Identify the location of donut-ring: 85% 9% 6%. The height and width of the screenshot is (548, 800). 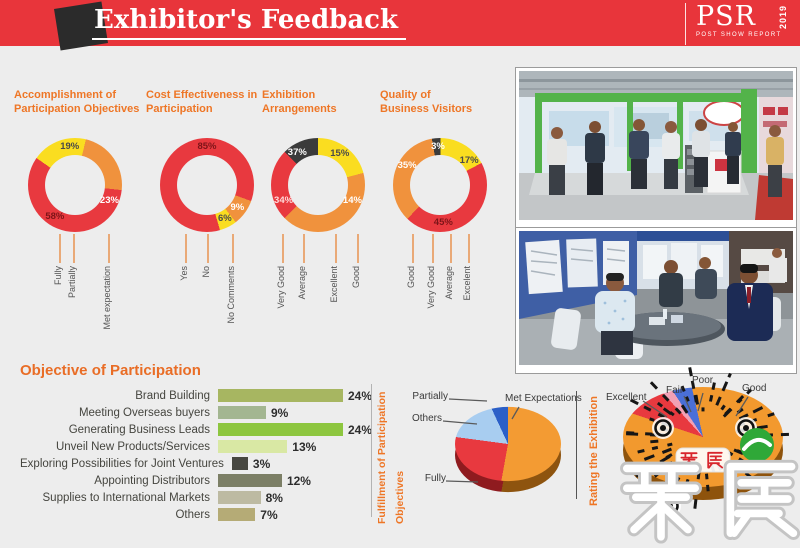
(207, 185).